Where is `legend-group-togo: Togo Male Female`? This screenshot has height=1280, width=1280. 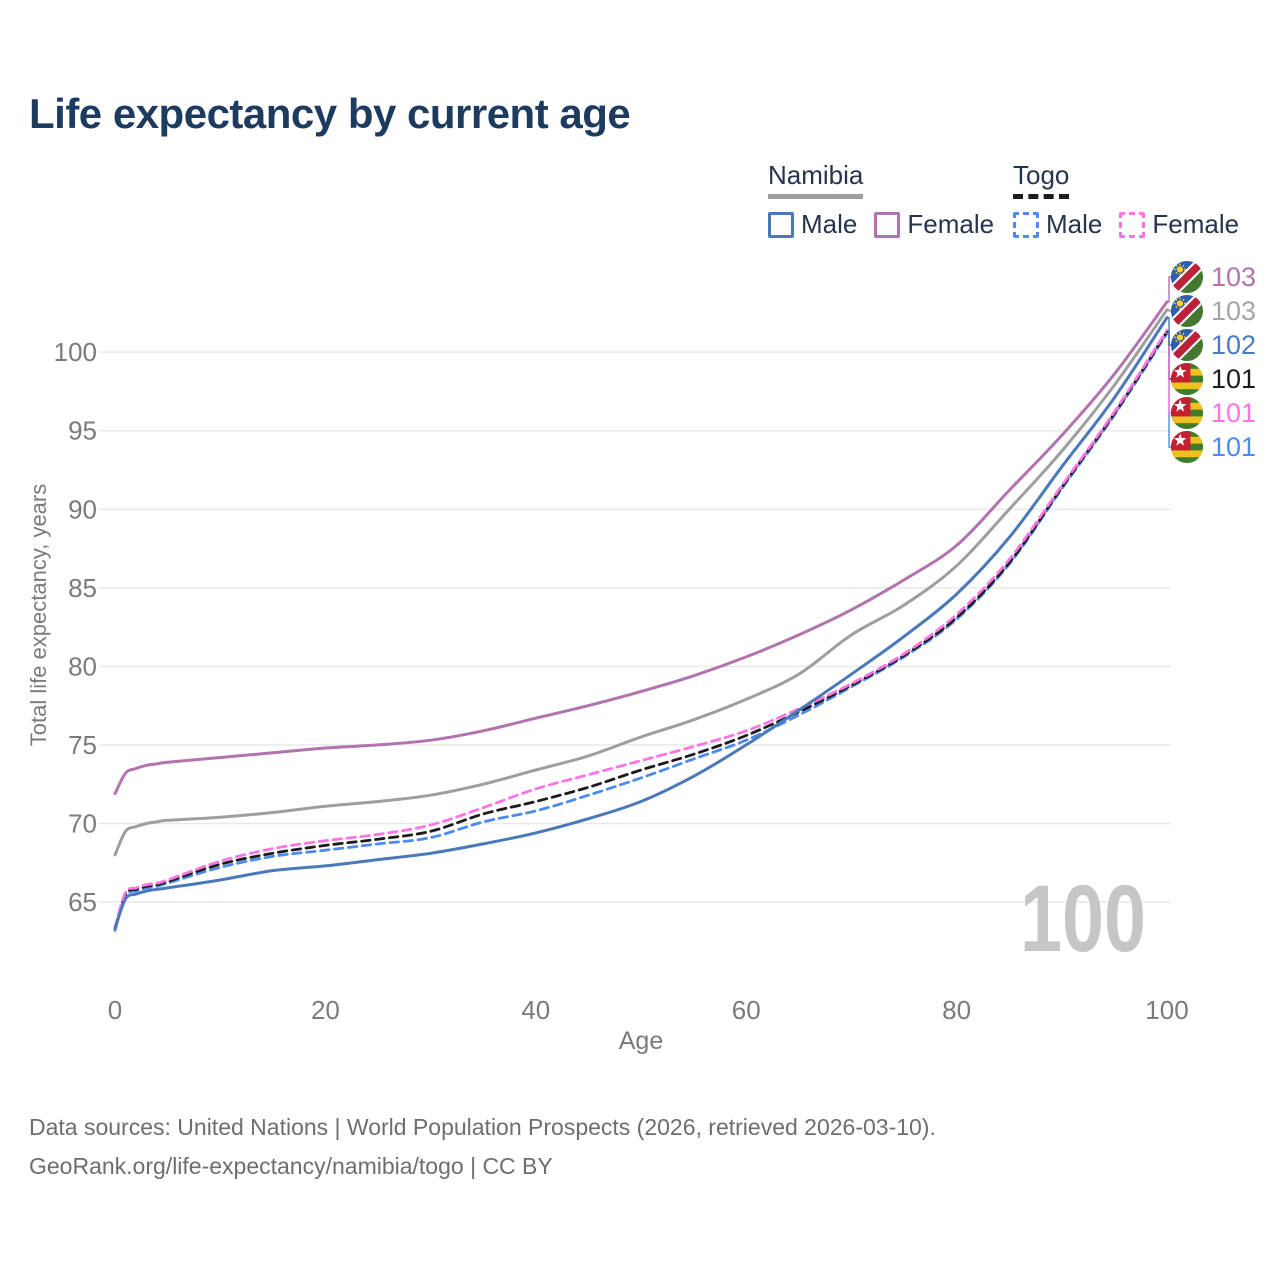
legend-group-togo: Togo Male Female is located at coordinates (1134, 200).